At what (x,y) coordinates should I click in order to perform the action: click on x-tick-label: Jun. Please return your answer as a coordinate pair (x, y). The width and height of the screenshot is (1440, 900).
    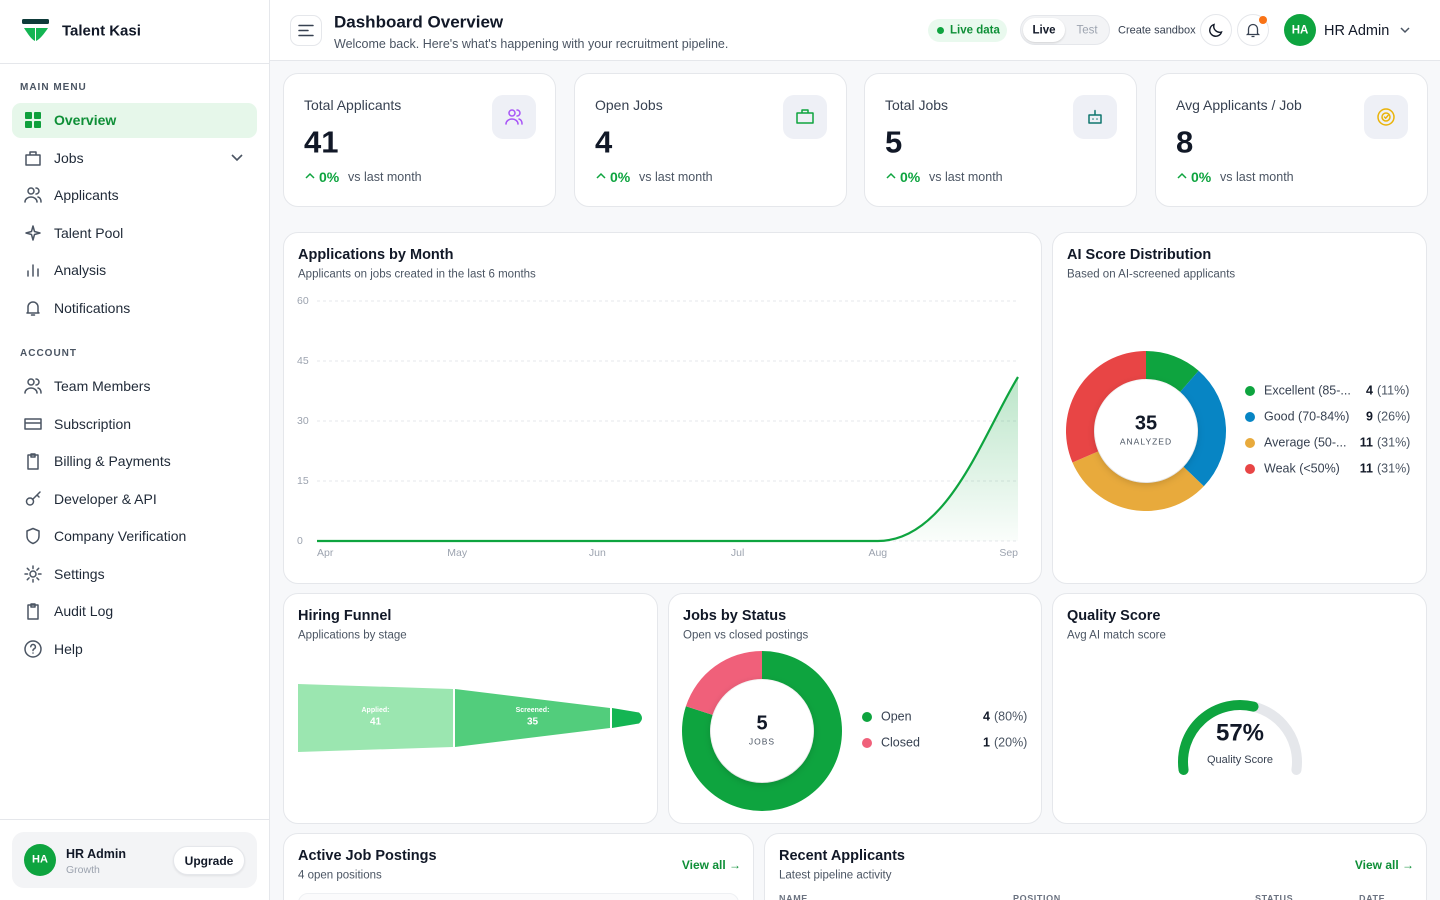
    Looking at the image, I should click on (597, 553).